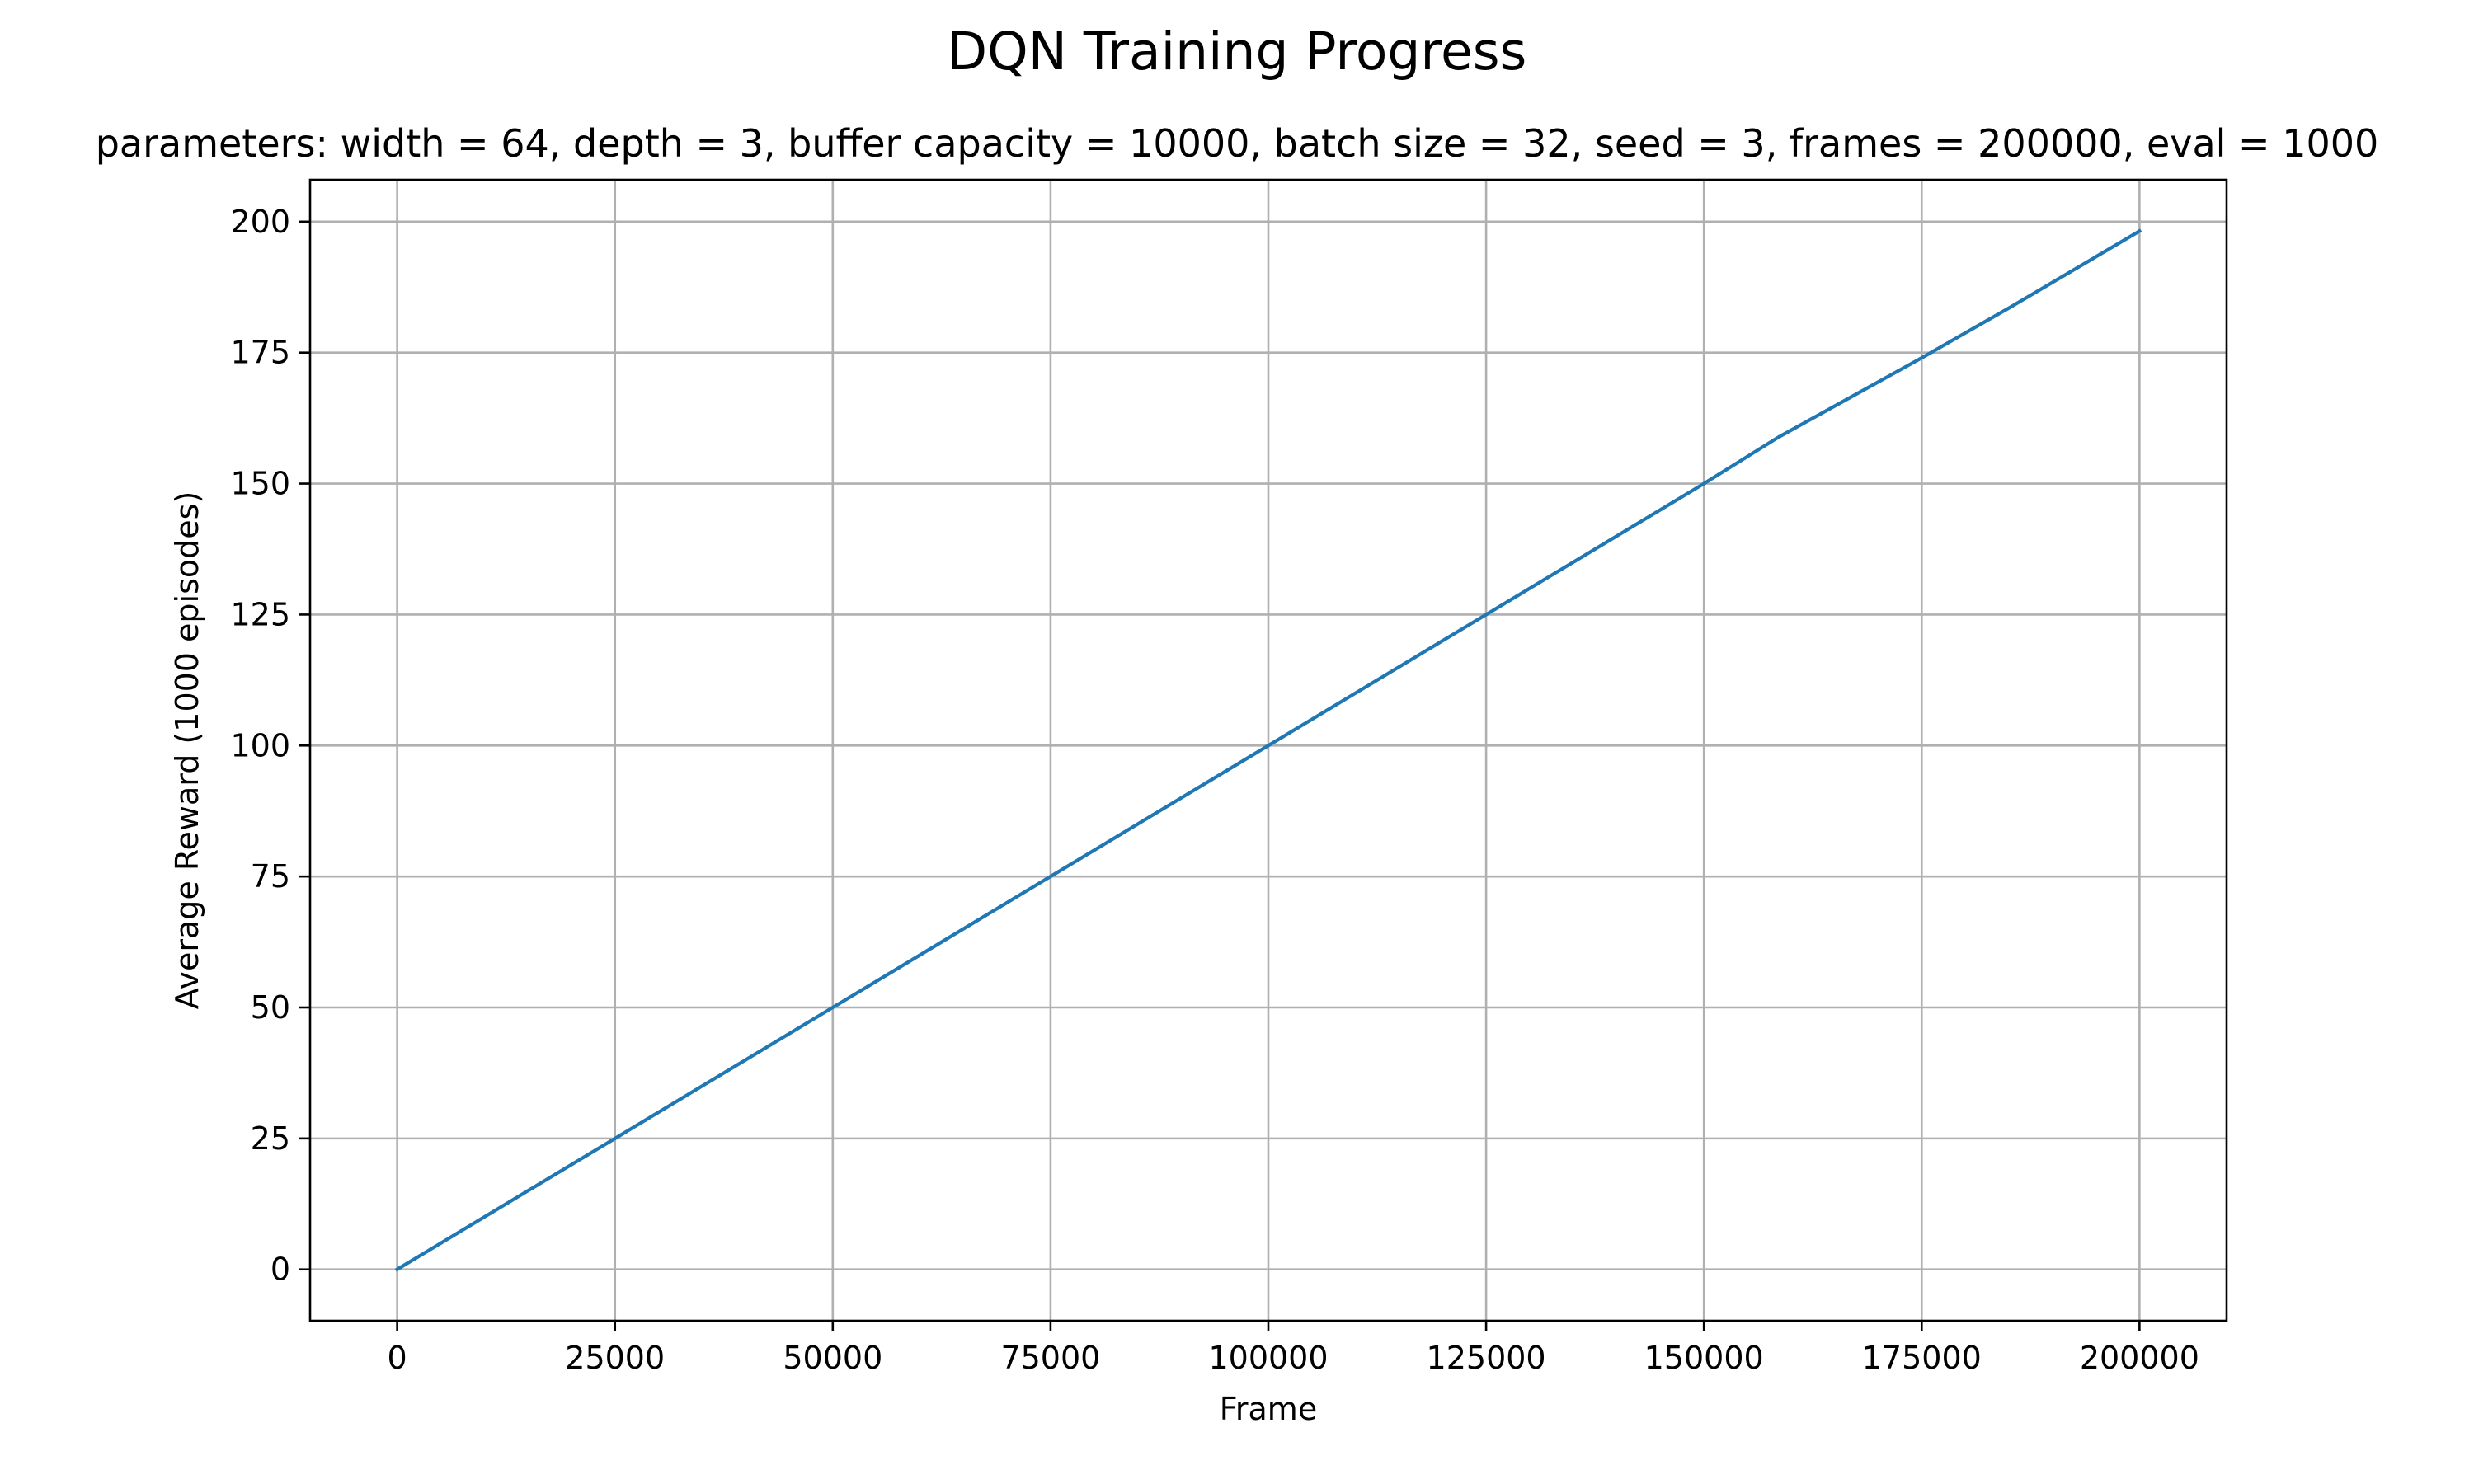 The image size is (2474, 1484). I want to click on x-axis-label: Frame, so click(1268, 1409).